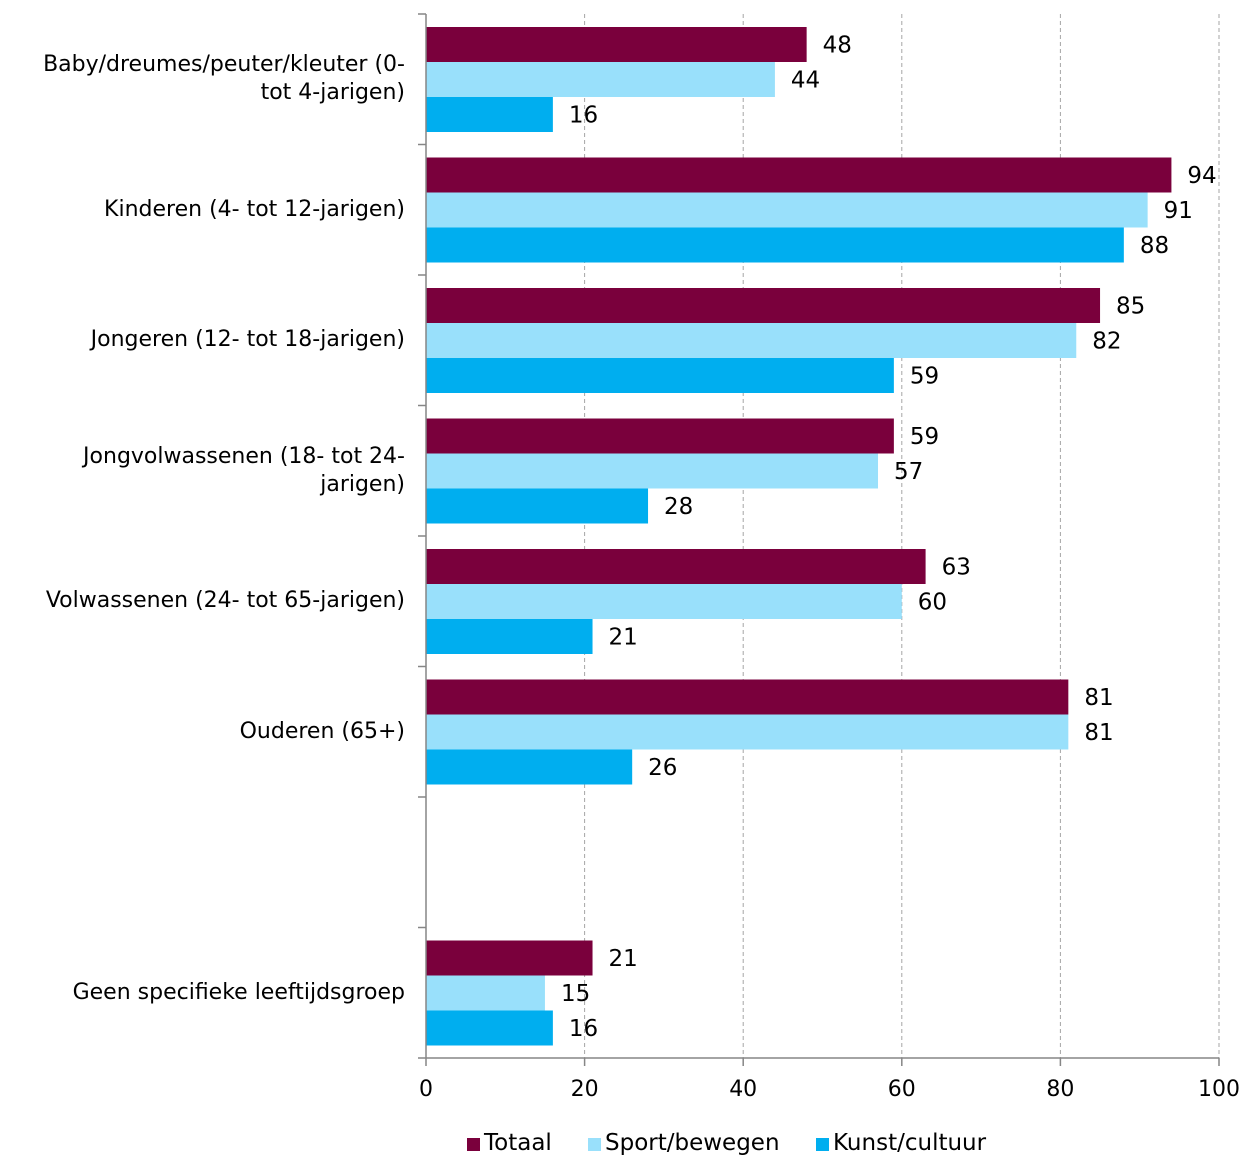 This screenshot has width=1251, height=1158. I want to click on category-label-5: Ouderen (65+), so click(202, 732).